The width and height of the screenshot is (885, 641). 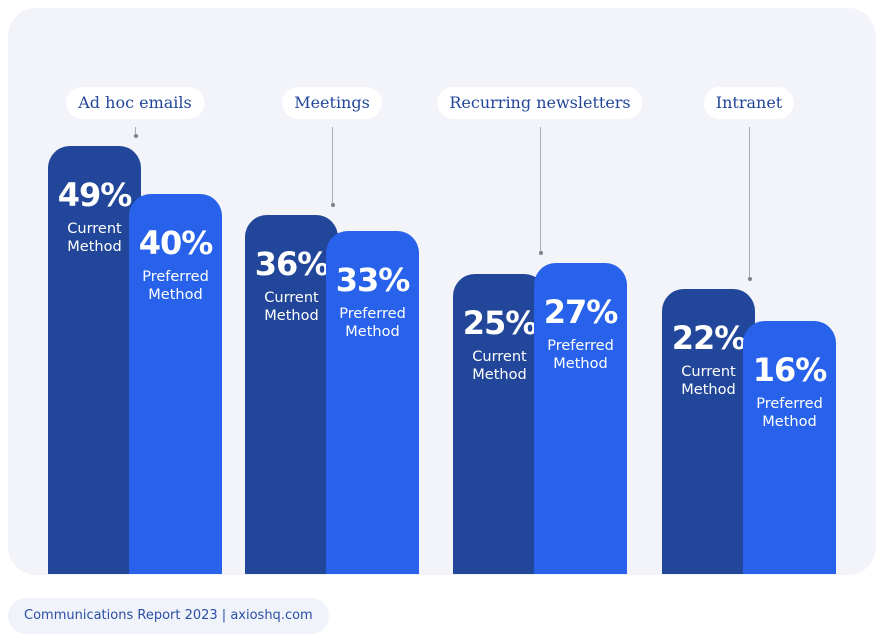 I want to click on category-label: Intranet, so click(x=749, y=103).